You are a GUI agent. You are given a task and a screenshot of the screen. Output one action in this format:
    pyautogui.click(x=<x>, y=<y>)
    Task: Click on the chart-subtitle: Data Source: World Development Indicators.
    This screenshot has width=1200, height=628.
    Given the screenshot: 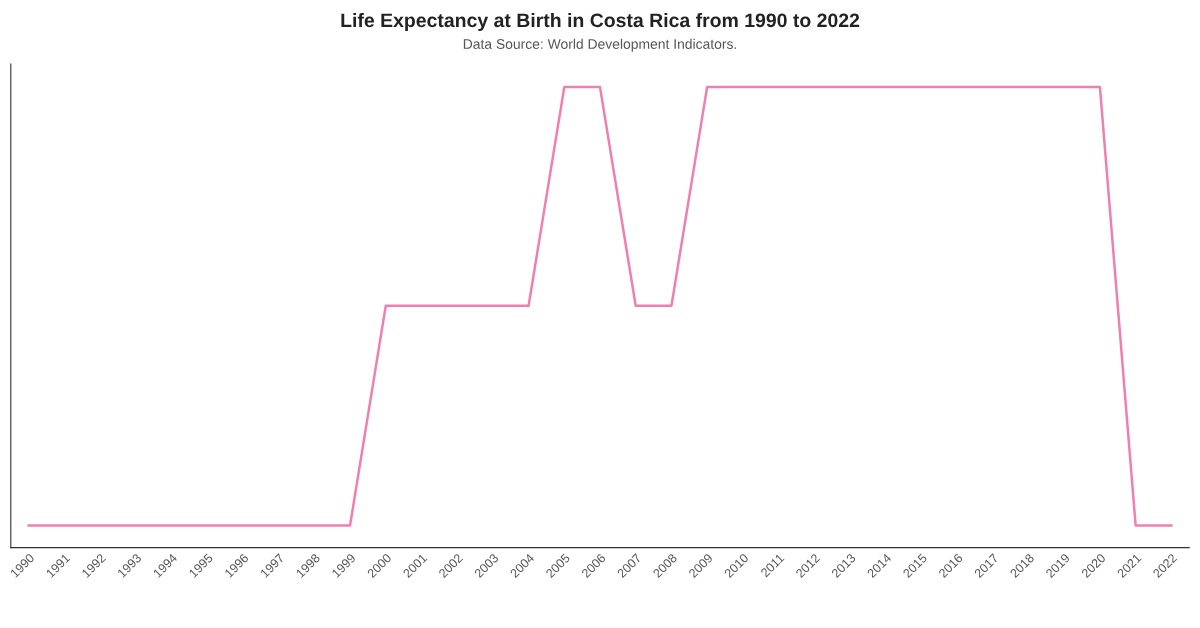 What is the action you would take?
    pyautogui.click(x=600, y=45)
    